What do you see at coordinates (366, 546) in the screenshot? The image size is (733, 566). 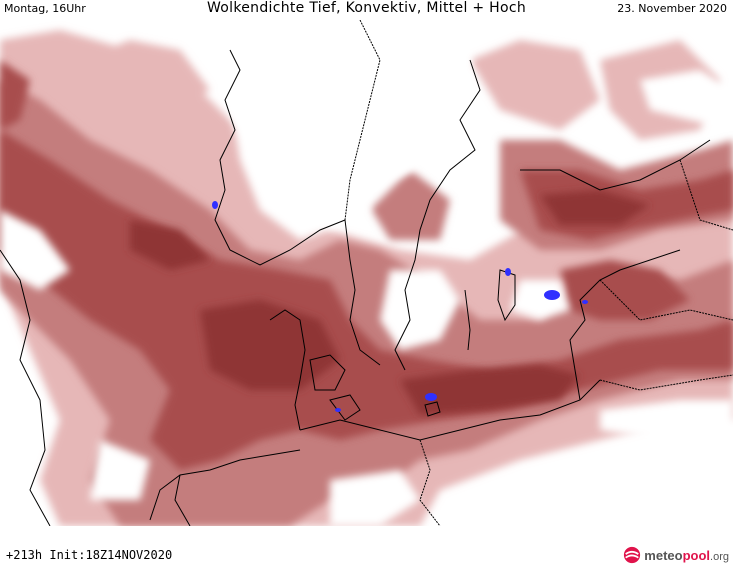 I see `map-footer: +213h Init:18Z14NOV2020 meteopool.org` at bounding box center [366, 546].